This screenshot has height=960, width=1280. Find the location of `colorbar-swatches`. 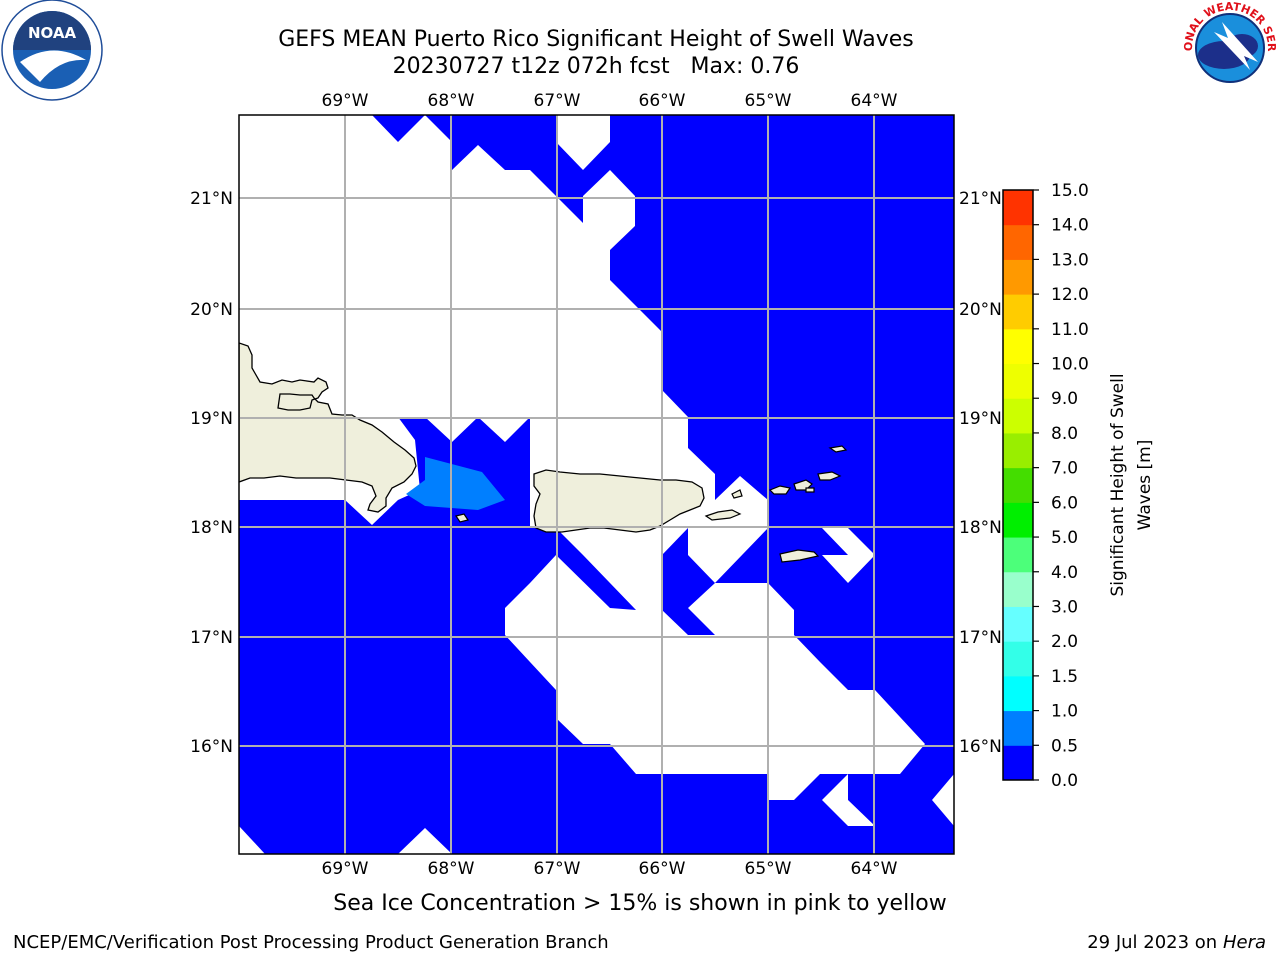

colorbar-swatches is located at coordinates (1018, 485).